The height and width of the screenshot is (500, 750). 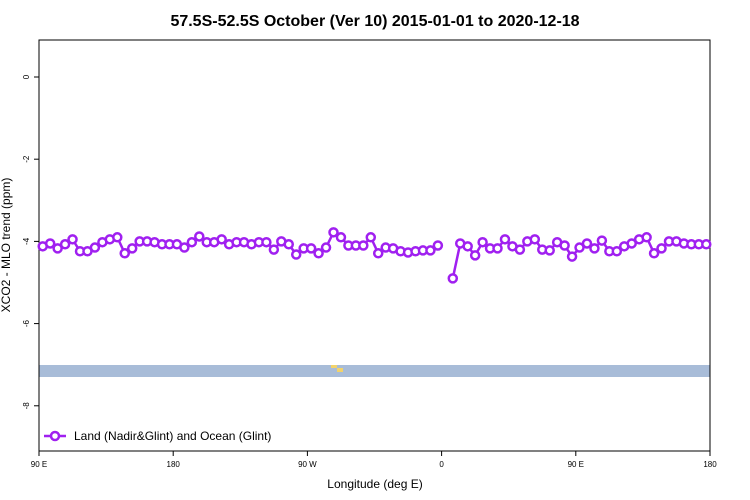 I want to click on y-tick-label: 0, so click(x=26, y=76).